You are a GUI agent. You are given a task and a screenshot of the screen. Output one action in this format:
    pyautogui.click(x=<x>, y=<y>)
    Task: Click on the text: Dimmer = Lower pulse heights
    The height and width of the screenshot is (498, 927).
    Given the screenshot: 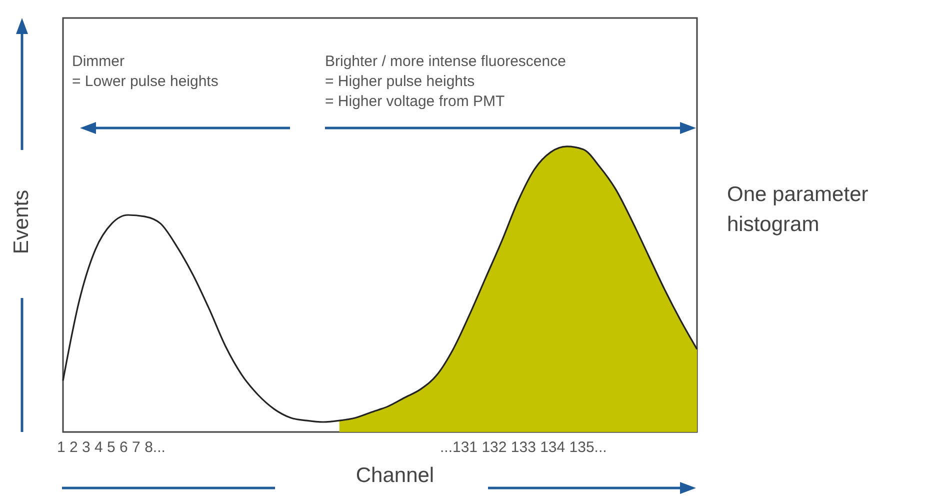 What is the action you would take?
    pyautogui.click(x=145, y=72)
    